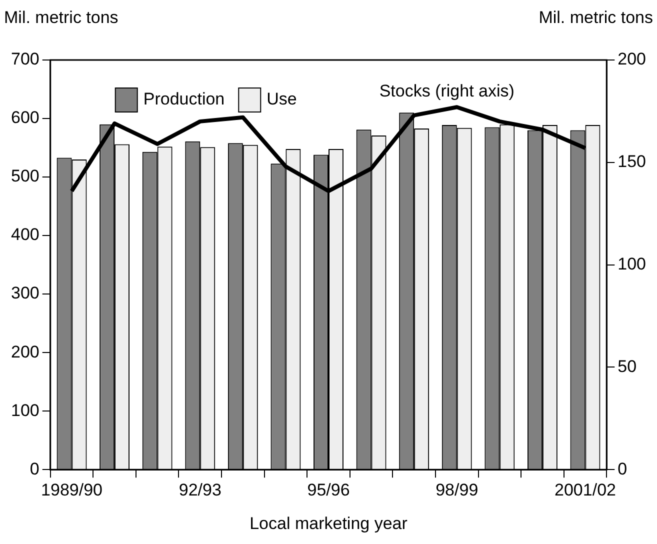 This screenshot has width=657, height=544. Describe the element at coordinates (328, 490) in the screenshot. I see `x-tick-label: 95/96` at that location.